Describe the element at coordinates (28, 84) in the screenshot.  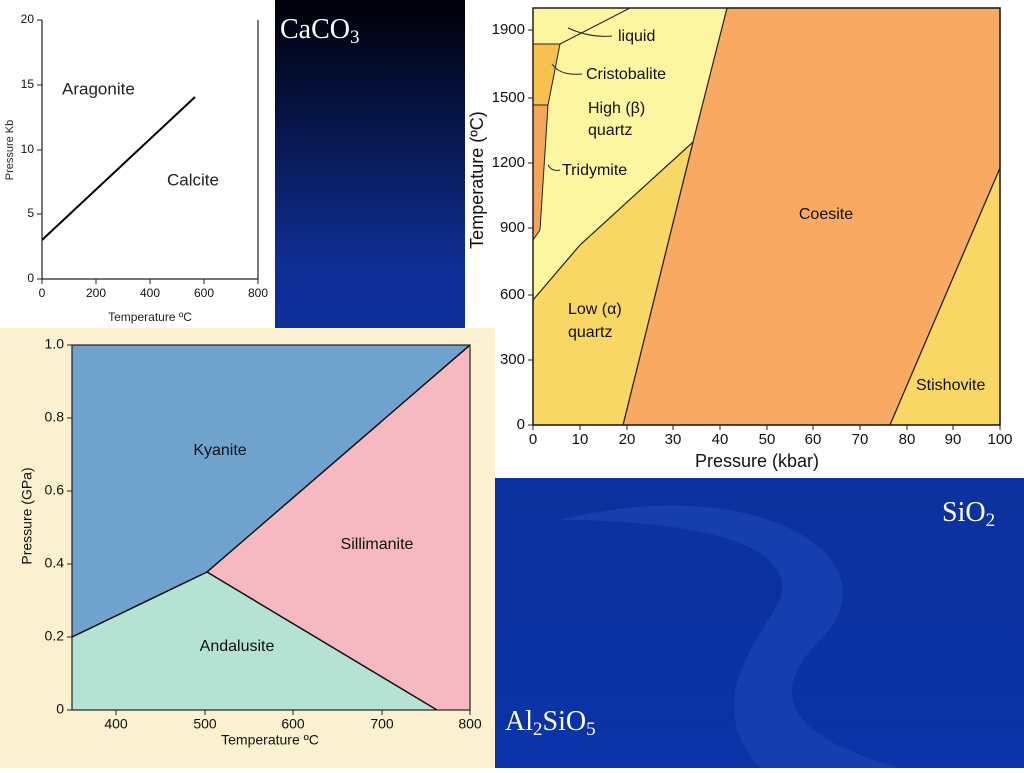
I see `y-tick-label: 15` at that location.